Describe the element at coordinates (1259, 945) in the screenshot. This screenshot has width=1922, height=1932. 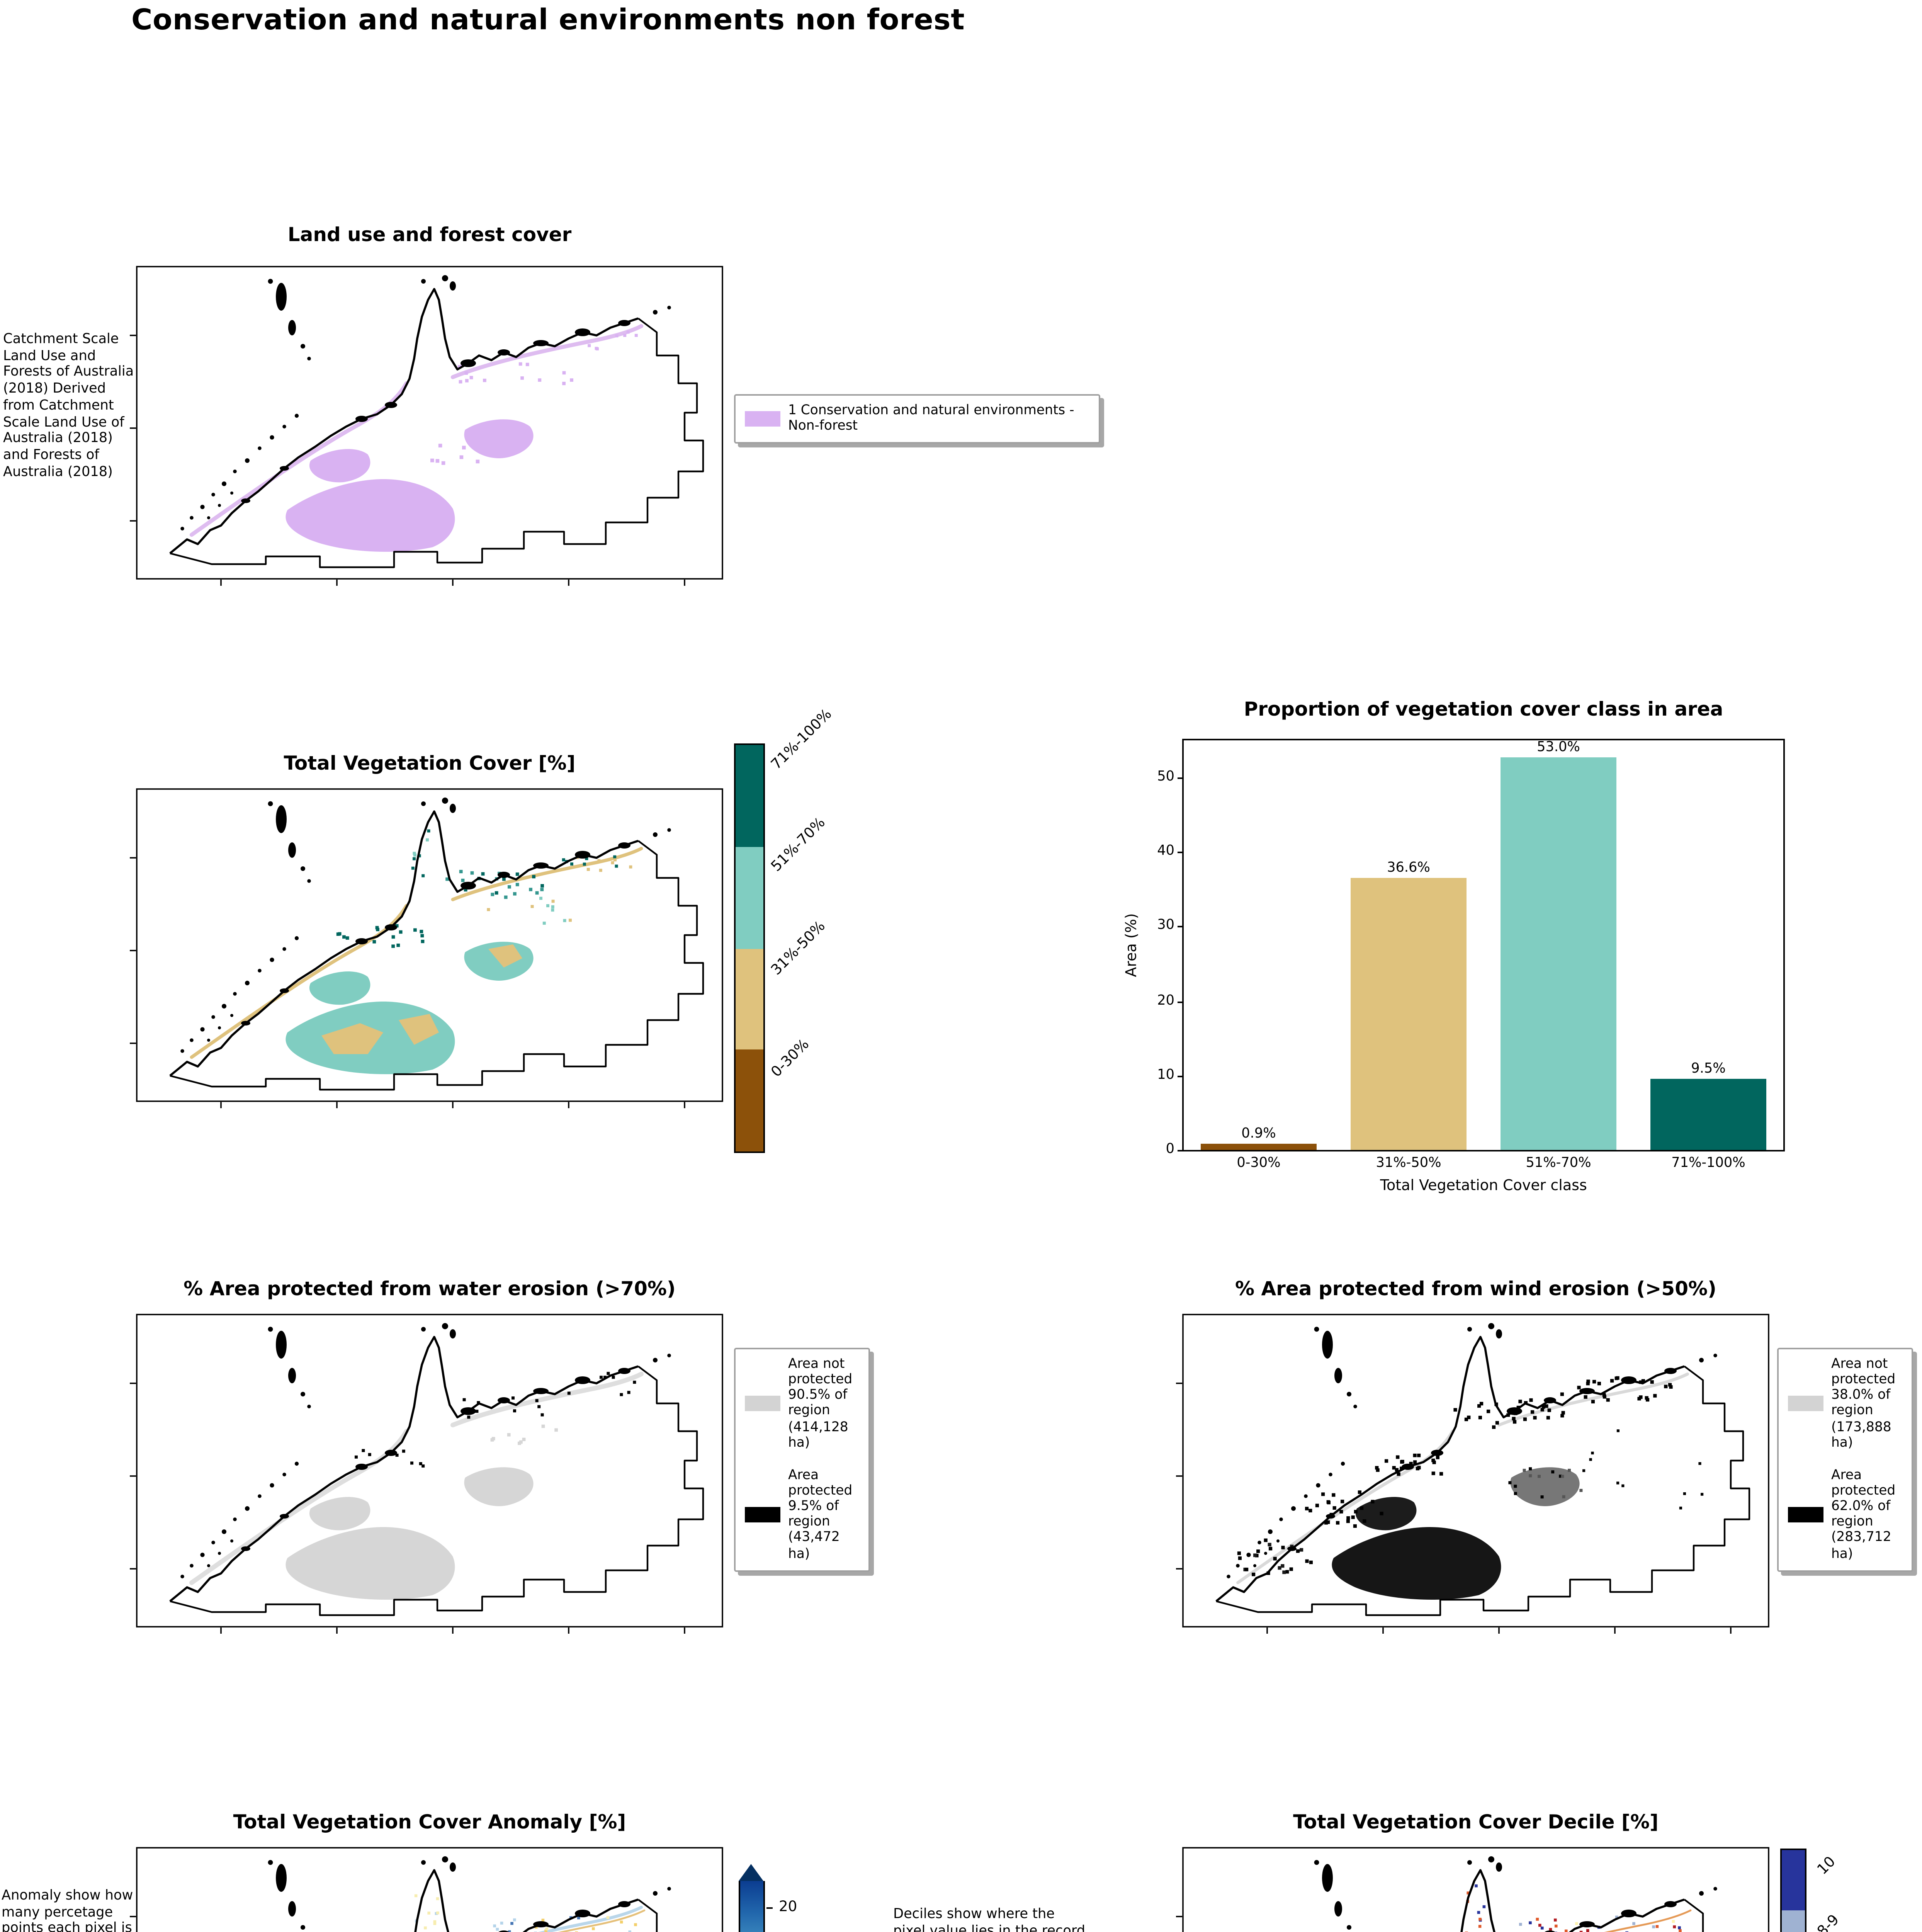
I see `bar-group: 0.9%` at that location.